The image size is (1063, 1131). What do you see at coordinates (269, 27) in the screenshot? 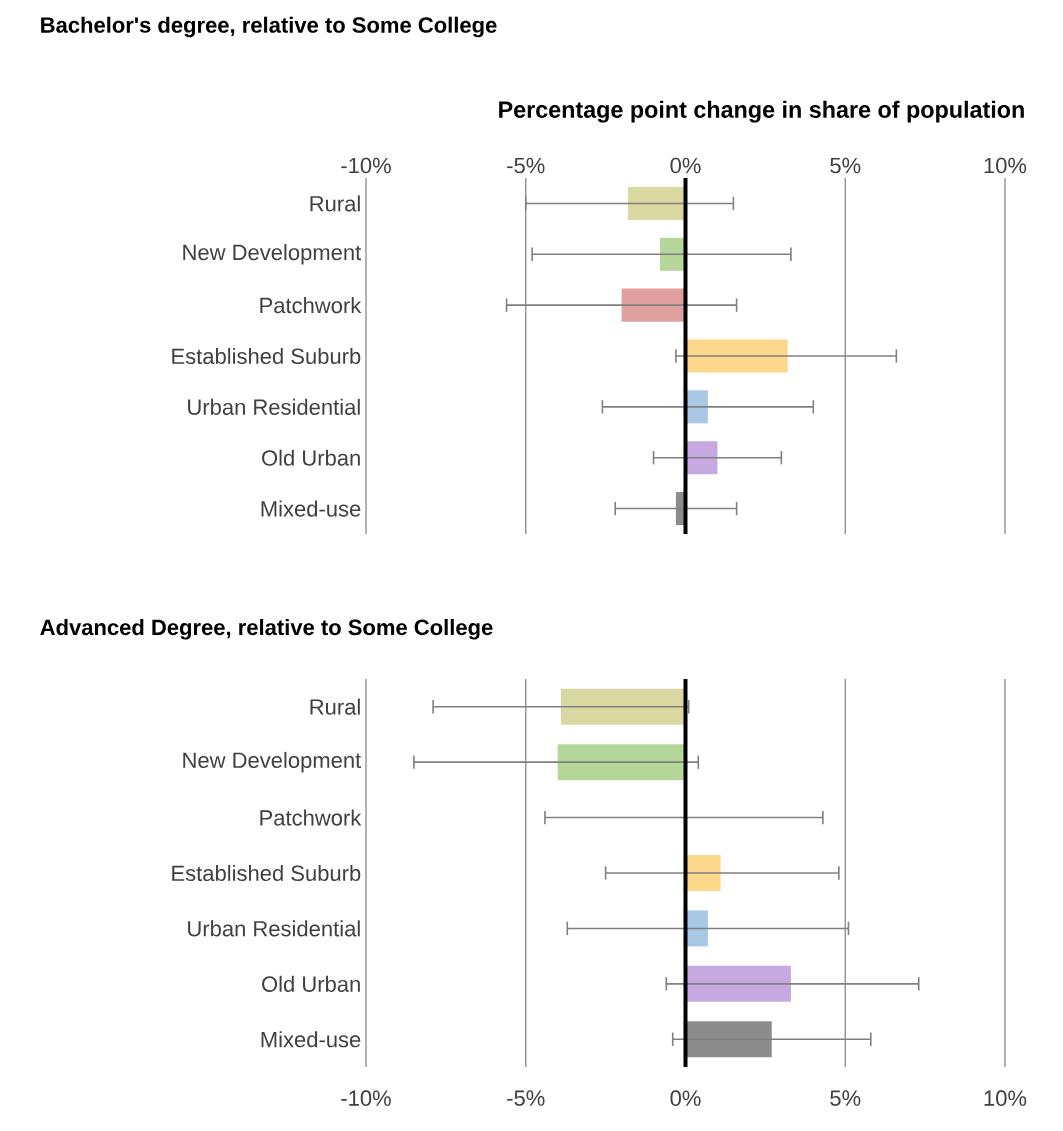
I see `chart-title: Bachelor's degree, relative to Some College` at bounding box center [269, 27].